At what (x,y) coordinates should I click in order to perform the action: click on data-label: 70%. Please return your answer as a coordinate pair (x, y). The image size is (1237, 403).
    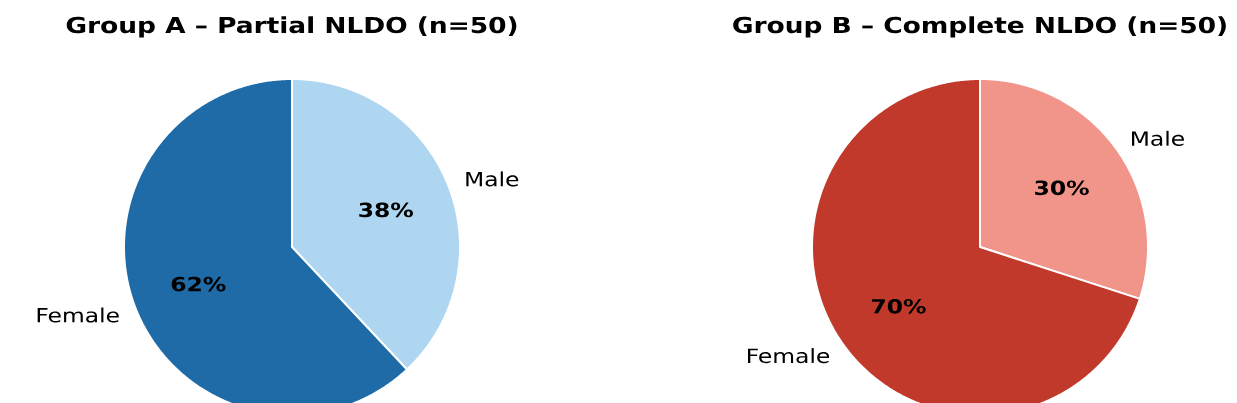
    Looking at the image, I should click on (899, 306).